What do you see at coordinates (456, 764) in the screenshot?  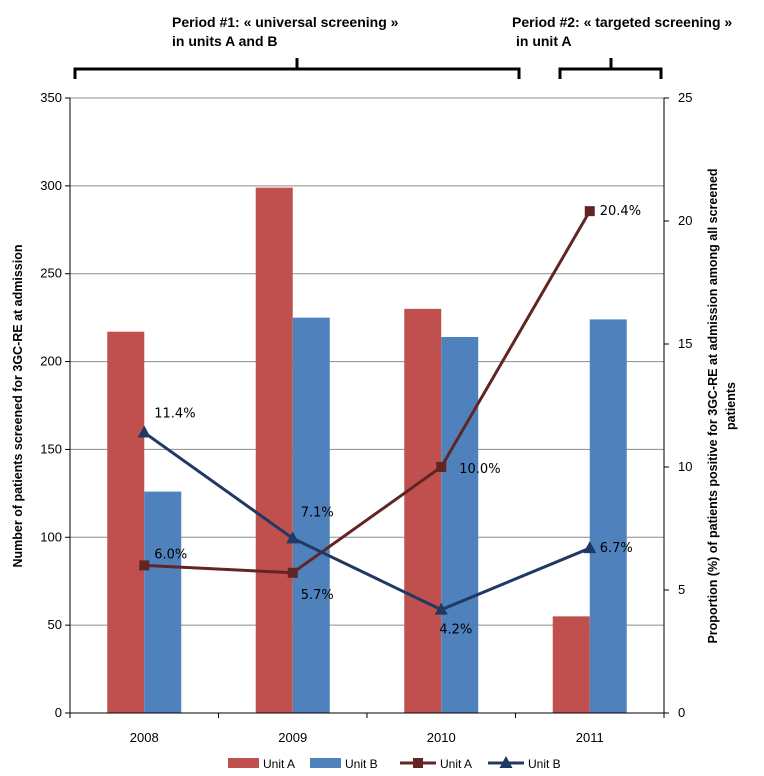 I see `legend-label-line-0: Unit A` at bounding box center [456, 764].